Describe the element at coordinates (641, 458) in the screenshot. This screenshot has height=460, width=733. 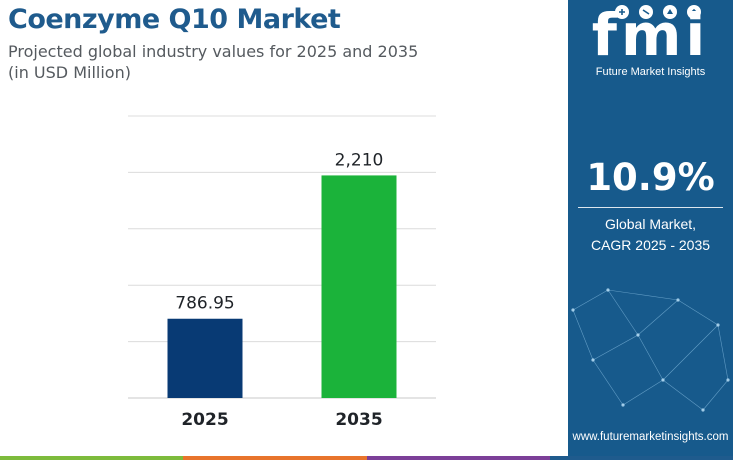
I see `strip-segment-blue` at that location.